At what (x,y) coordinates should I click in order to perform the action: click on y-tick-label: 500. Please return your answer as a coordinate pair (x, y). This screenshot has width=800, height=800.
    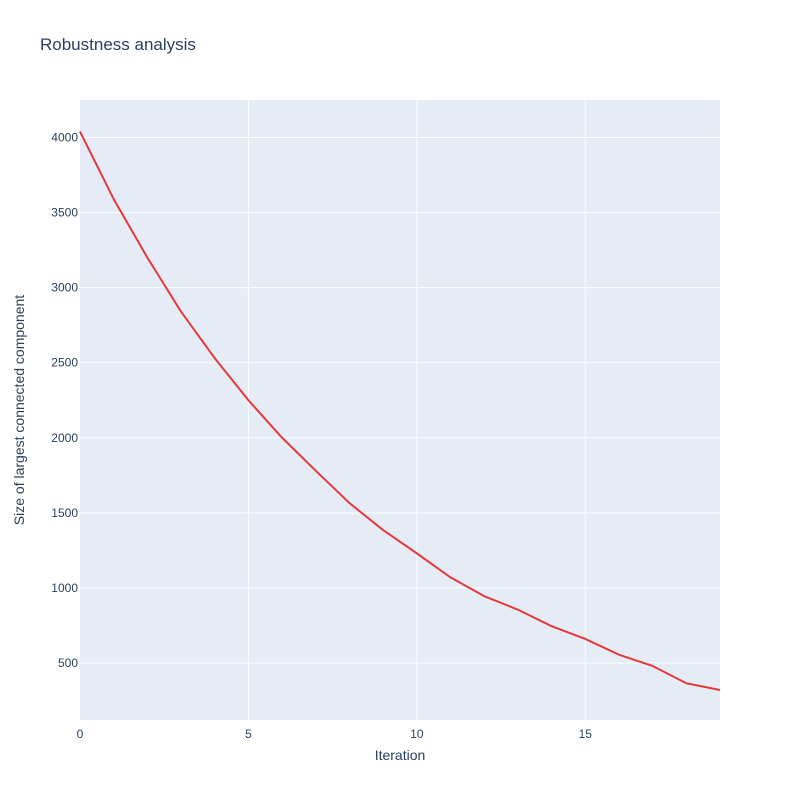
    Looking at the image, I should click on (68, 663).